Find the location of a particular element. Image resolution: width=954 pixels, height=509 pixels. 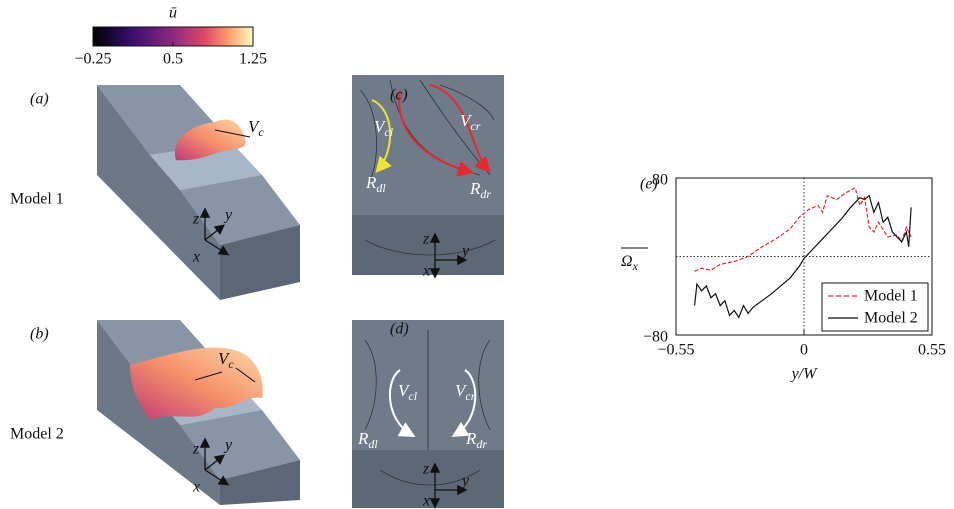

x-axis-label: y/W is located at coordinates (804, 374).